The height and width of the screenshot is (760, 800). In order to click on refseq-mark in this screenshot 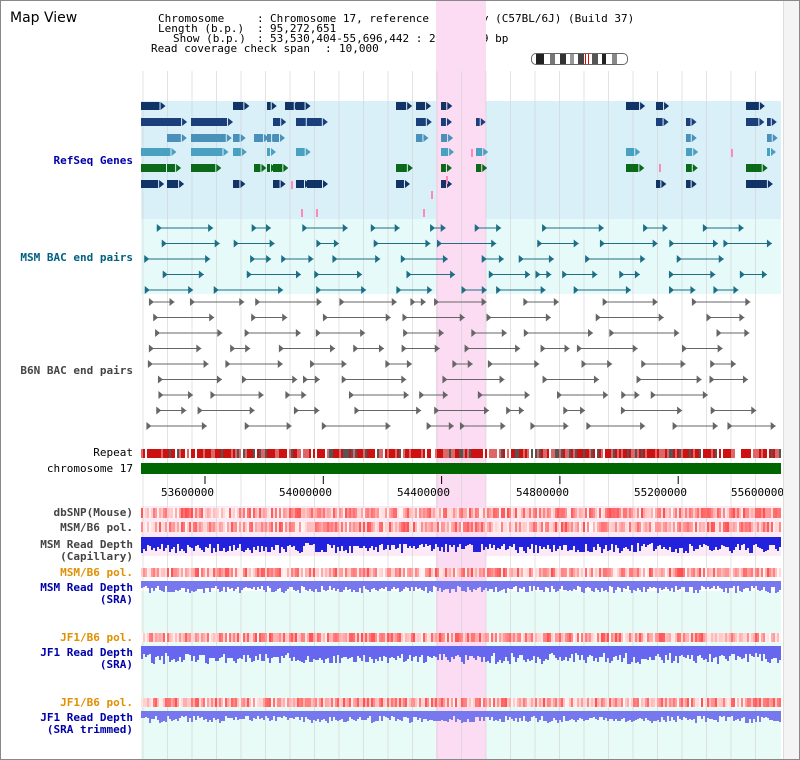, I will do `click(317, 213)`.